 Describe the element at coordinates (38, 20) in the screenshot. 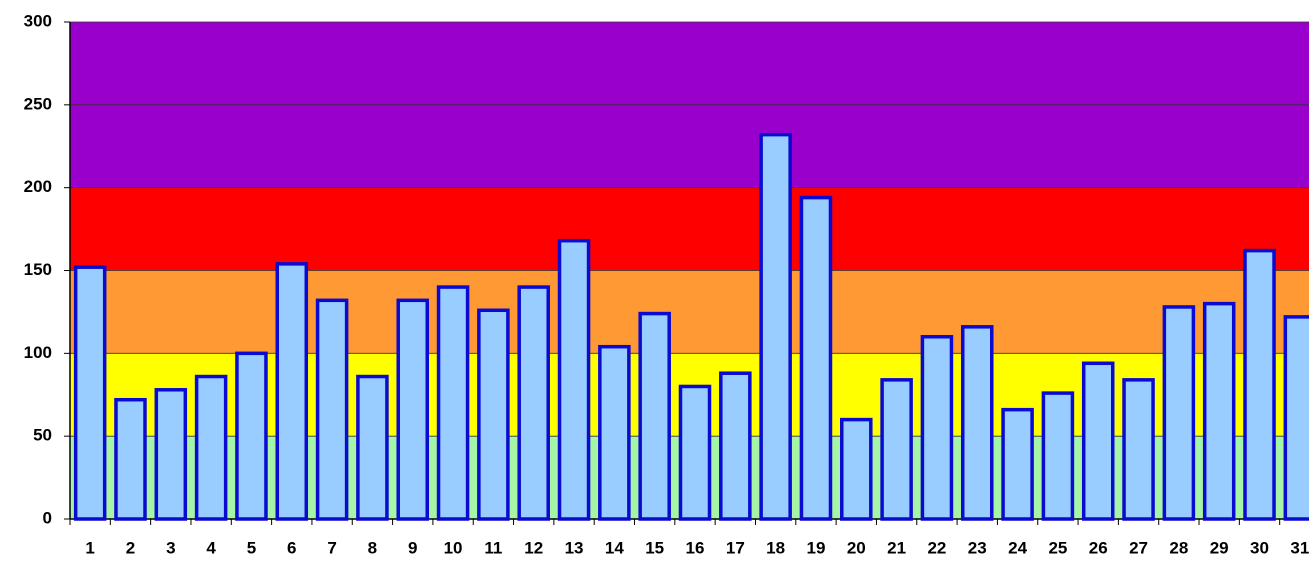

I see `y-tick-label: 300` at that location.